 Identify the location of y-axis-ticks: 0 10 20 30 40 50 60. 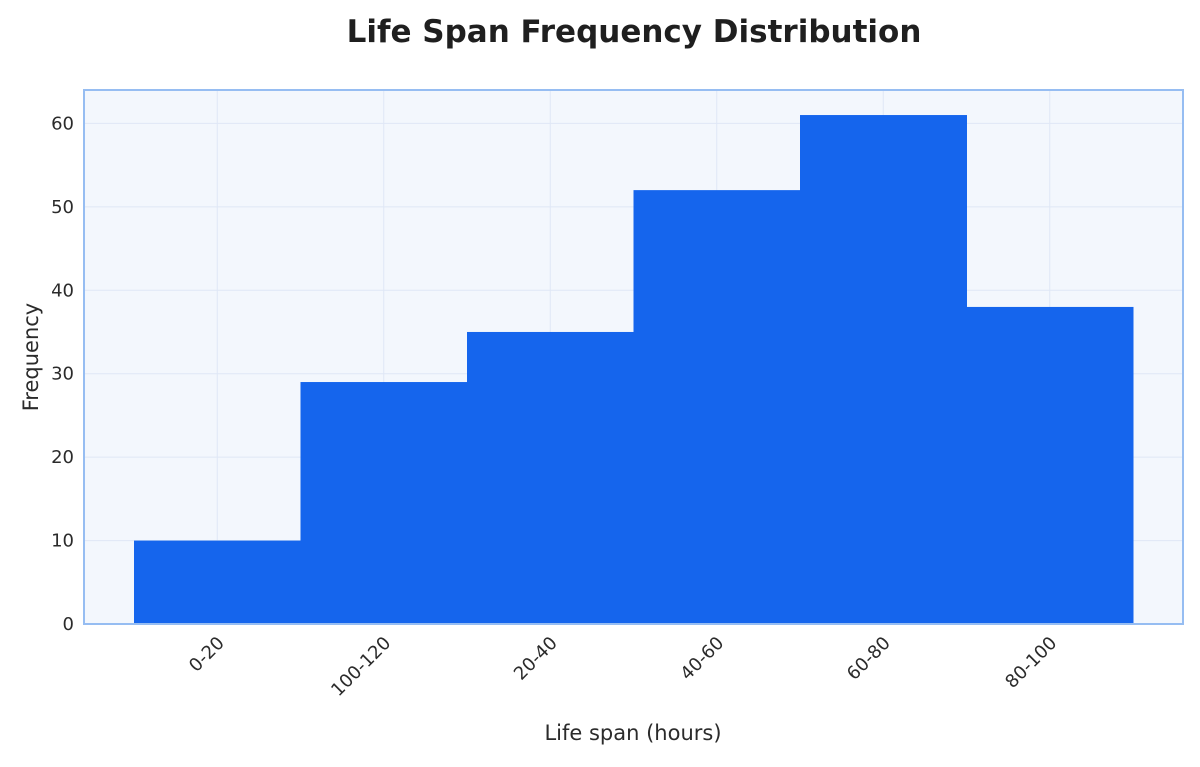
(62, 374).